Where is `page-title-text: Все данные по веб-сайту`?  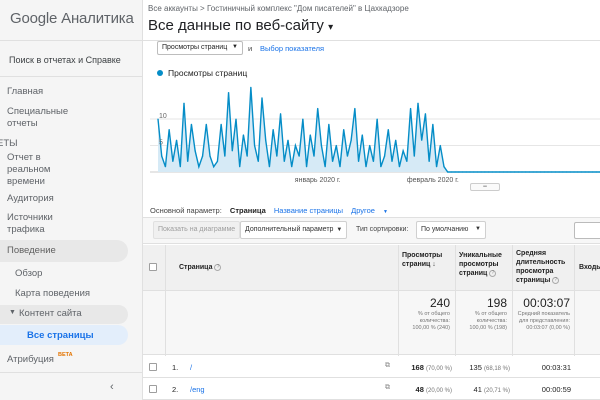
page-title-text: Все данные по веб-сайту is located at coordinates (236, 25).